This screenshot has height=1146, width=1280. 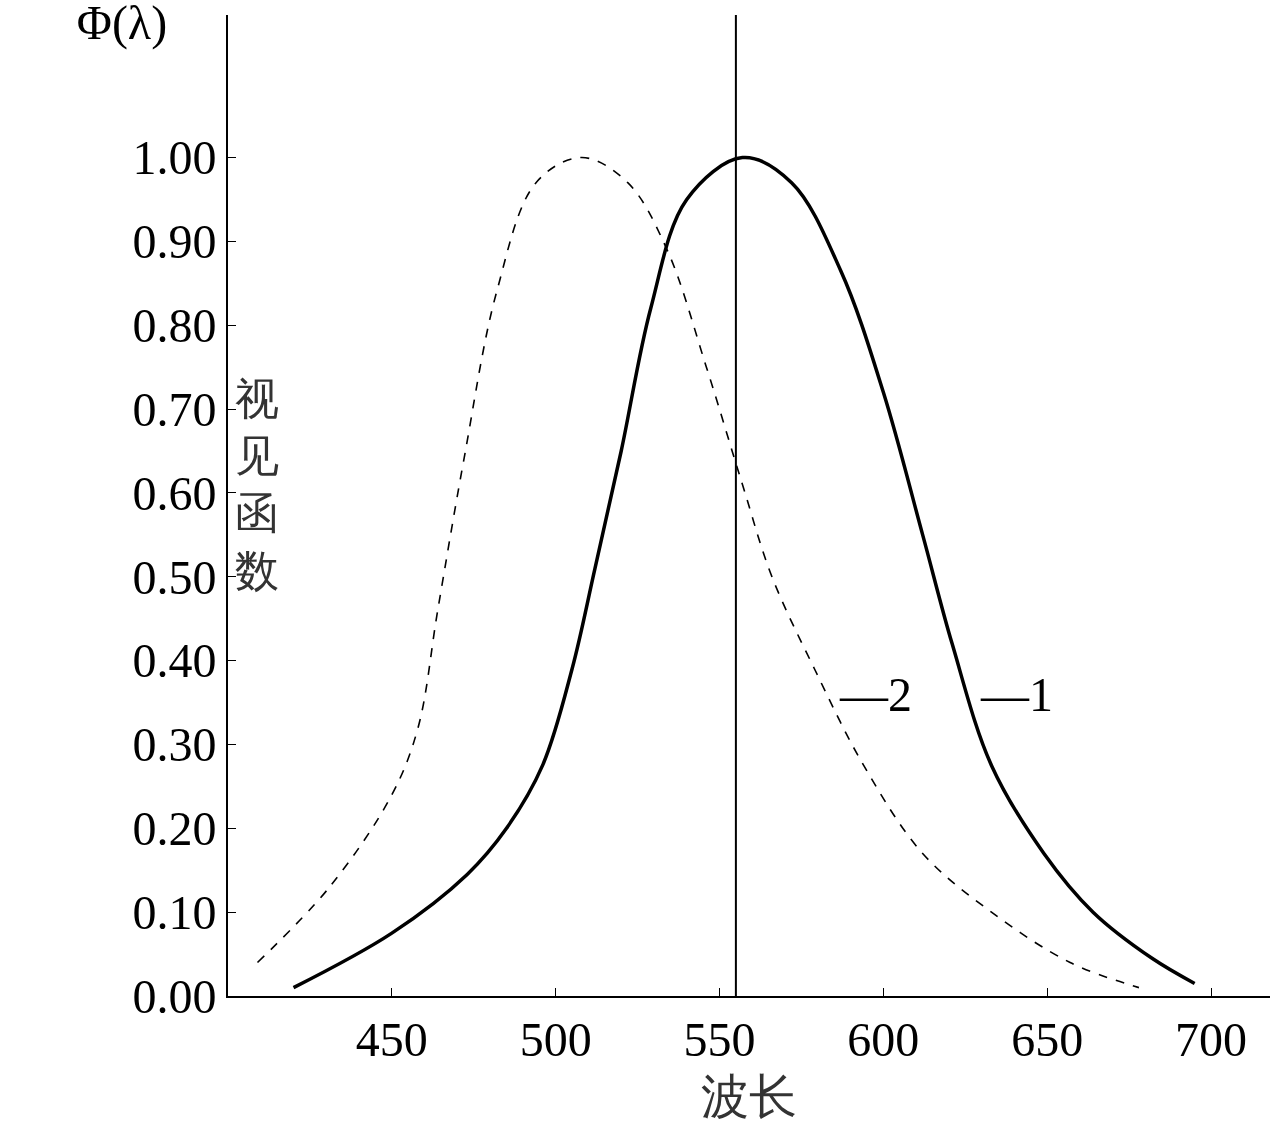 I want to click on series-label: —2, so click(x=875, y=694).